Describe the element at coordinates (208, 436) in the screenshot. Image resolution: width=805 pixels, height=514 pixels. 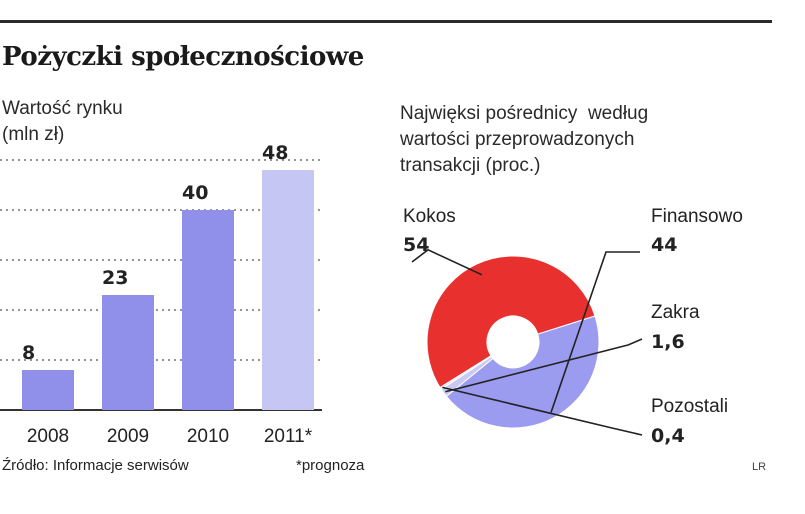
I see `x-tick-label: 2010` at that location.